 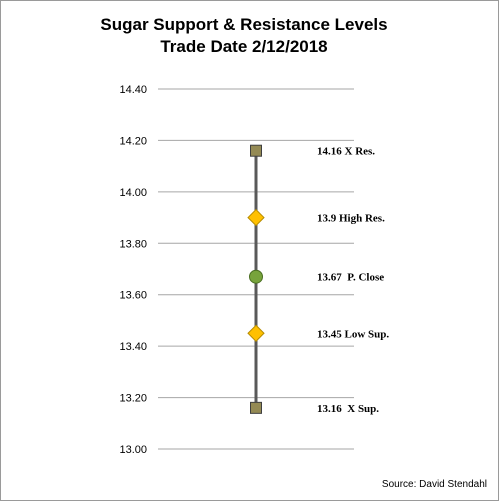 What do you see at coordinates (243, 24) in the screenshot?
I see `chart-title: Sugar Support & Resistance Levels` at bounding box center [243, 24].